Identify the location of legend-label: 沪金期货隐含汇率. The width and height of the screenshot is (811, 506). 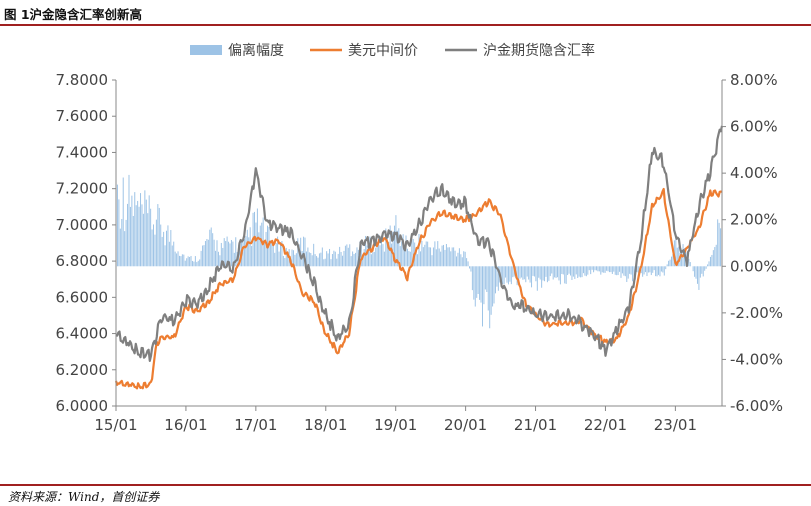
(539, 50).